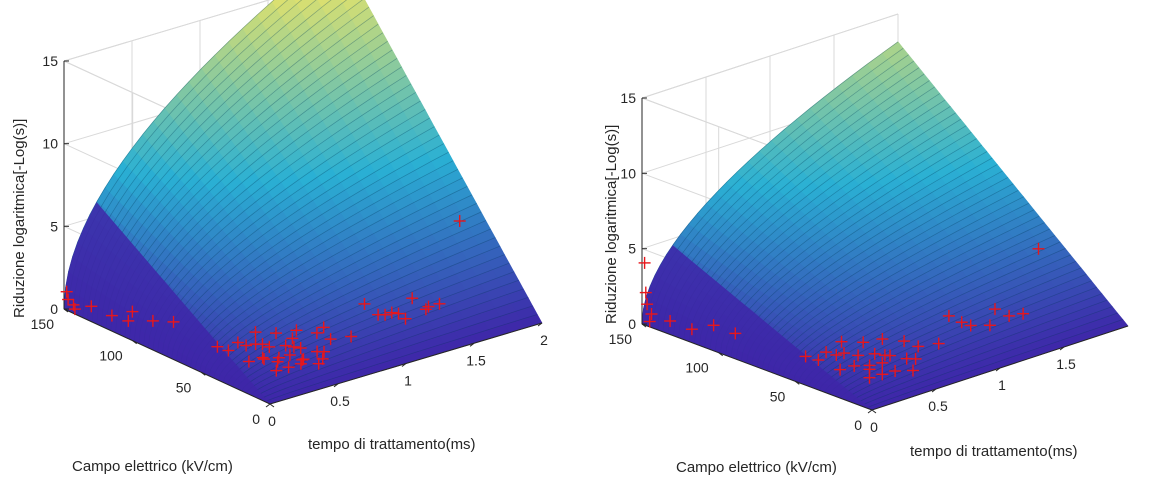  Describe the element at coordinates (19, 218) in the screenshot. I see `z-axis-title: Riduzione logaritmica[-Log(s)]` at that location.